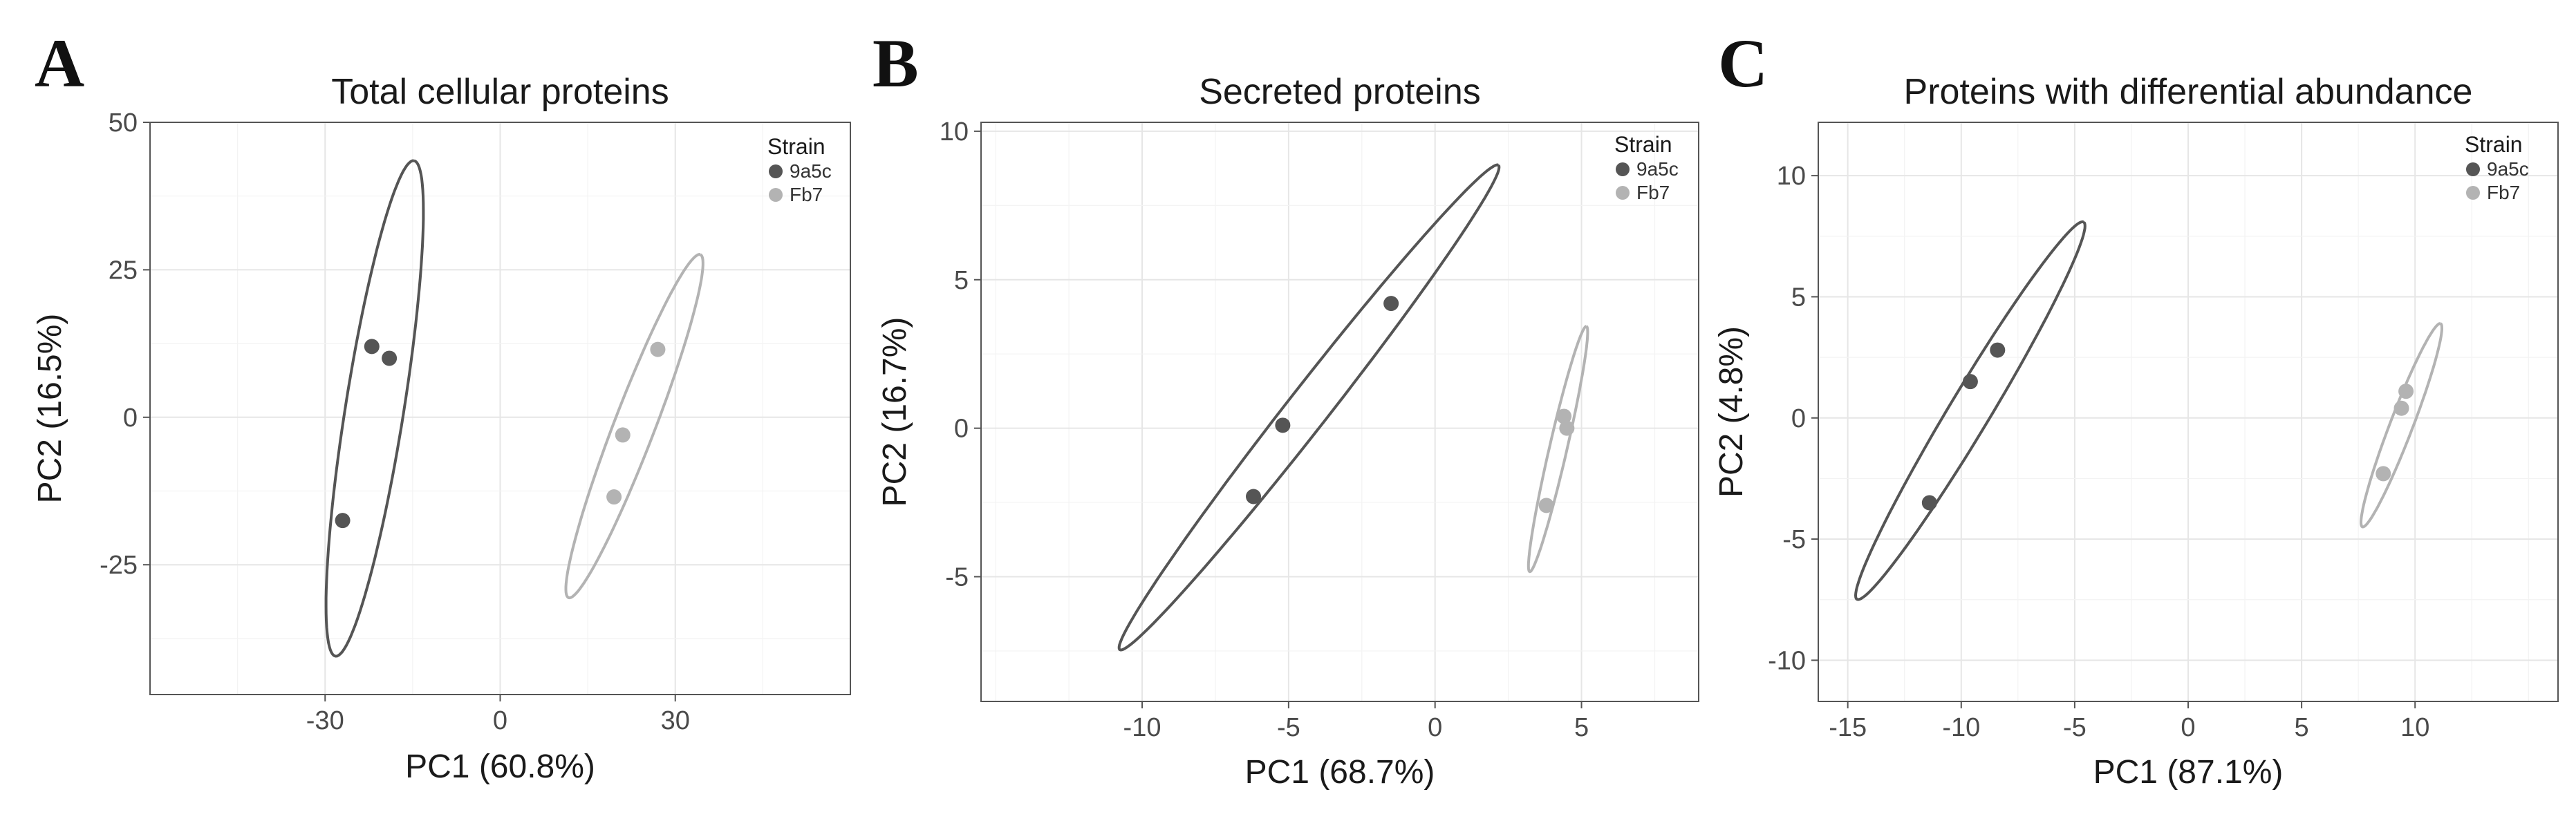 This screenshot has width=2576, height=821. I want to click on panel-letter: C, so click(1743, 63).